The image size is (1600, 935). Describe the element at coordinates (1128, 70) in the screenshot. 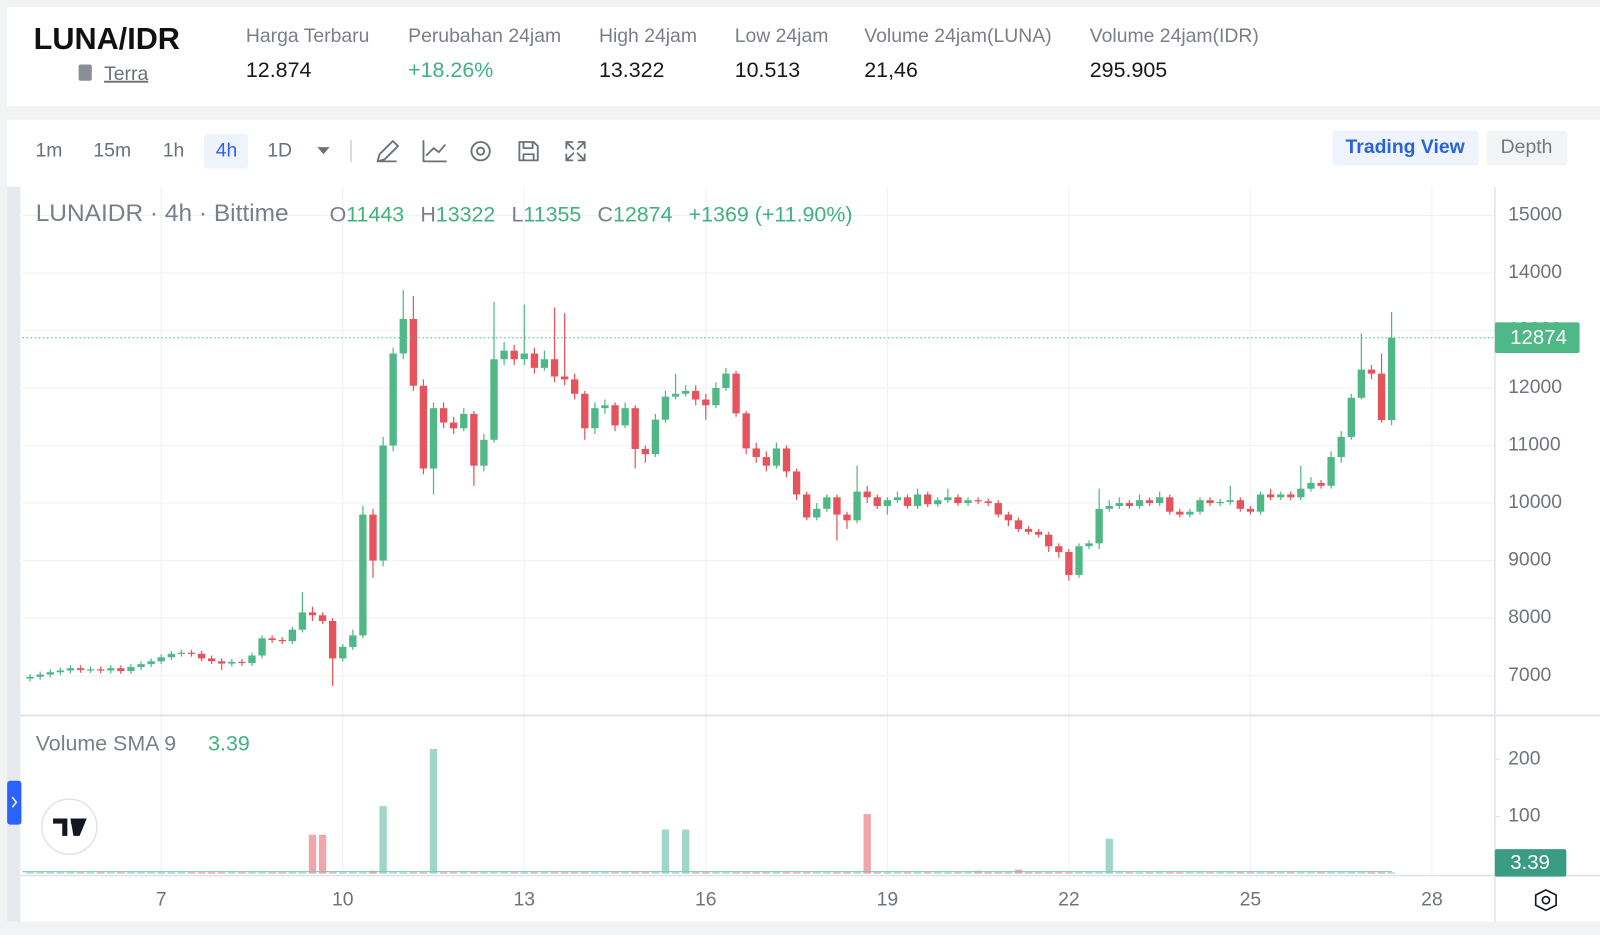

I see `stat-value: 295.905` at that location.